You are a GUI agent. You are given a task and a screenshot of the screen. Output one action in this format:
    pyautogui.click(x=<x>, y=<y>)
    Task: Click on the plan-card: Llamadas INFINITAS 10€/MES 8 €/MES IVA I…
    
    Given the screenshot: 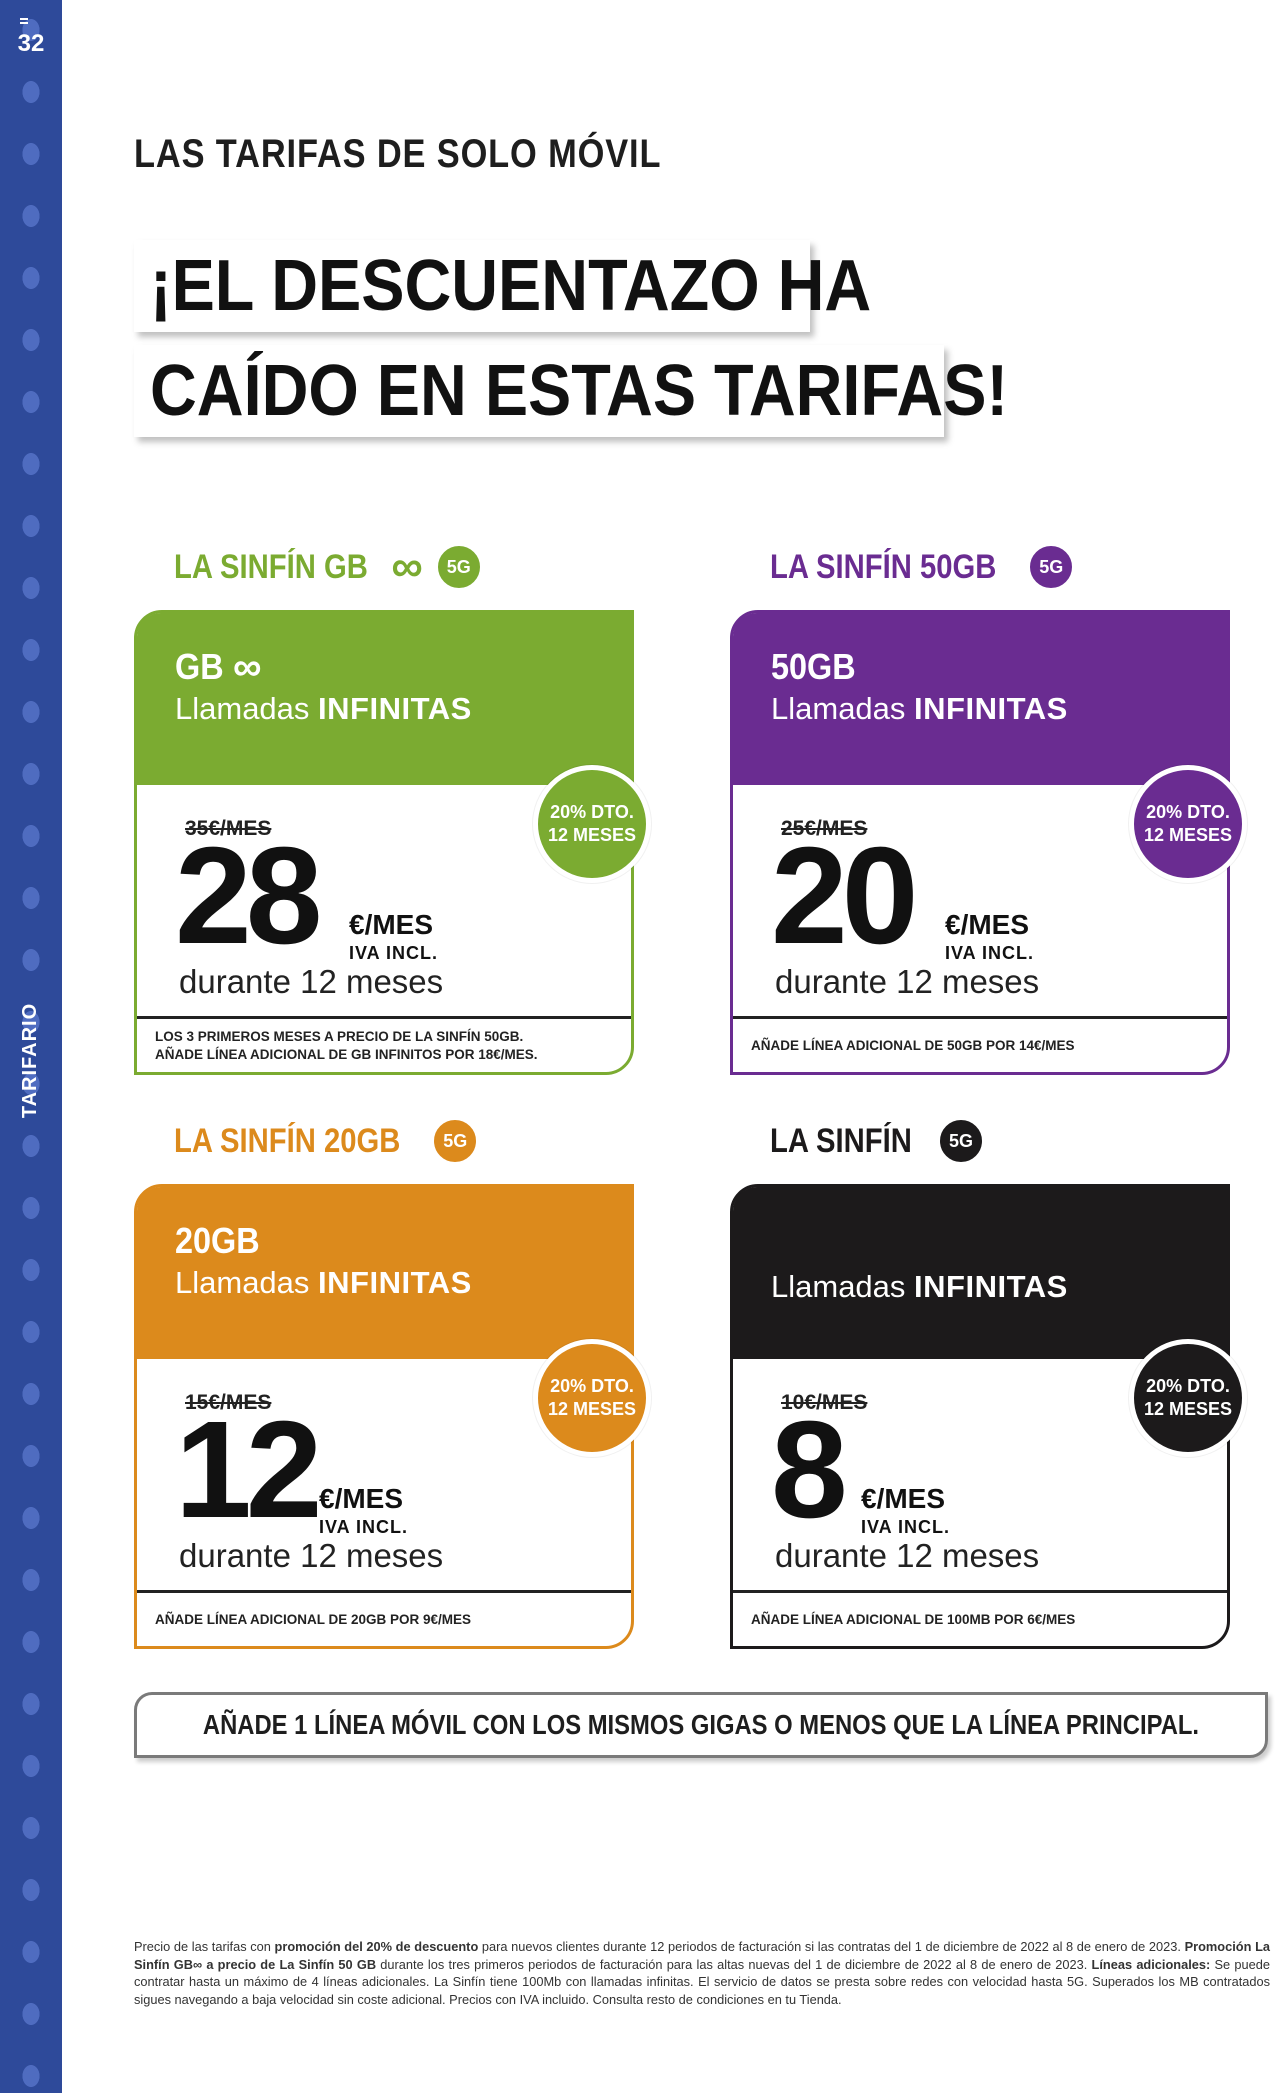 What is the action you would take?
    pyautogui.click(x=988, y=1416)
    